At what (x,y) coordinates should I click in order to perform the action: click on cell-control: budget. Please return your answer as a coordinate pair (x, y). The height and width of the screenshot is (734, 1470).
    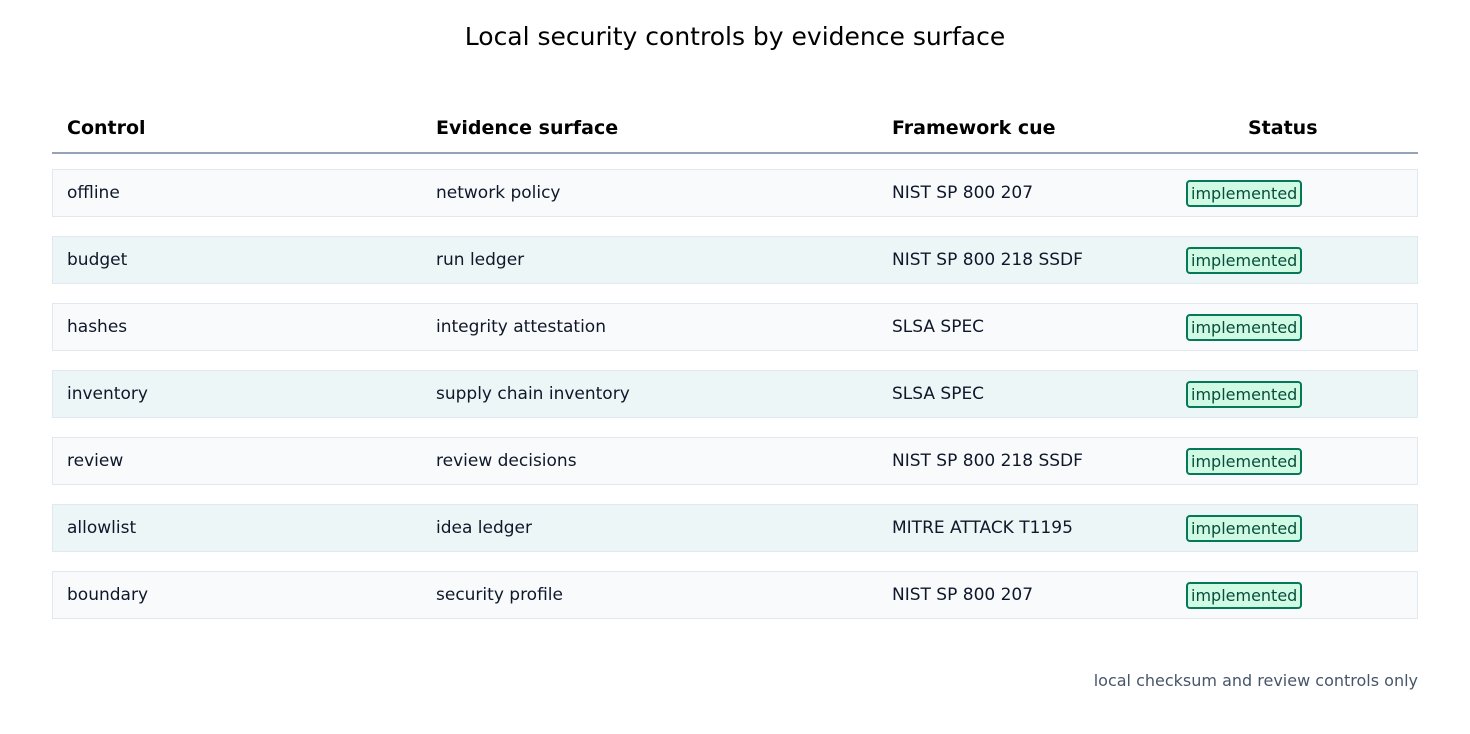
    Looking at the image, I should click on (97, 260).